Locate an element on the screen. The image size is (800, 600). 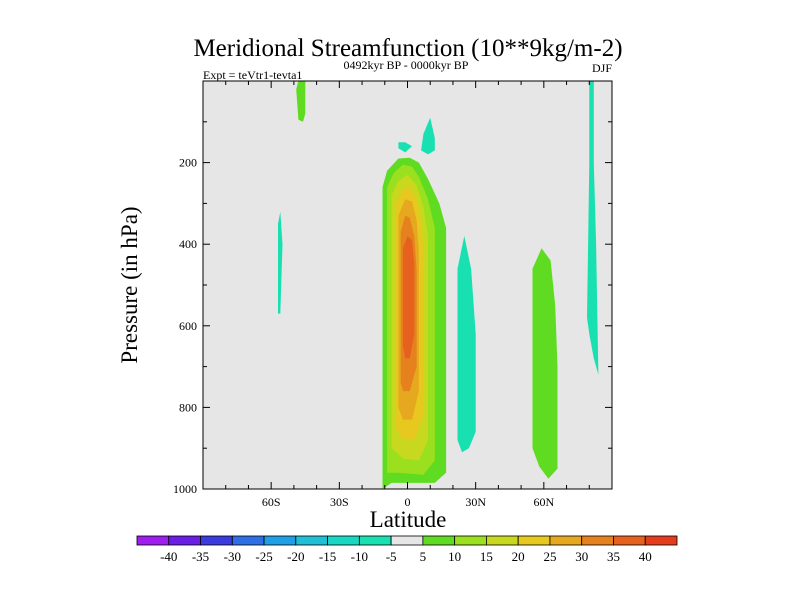
colorbar-label: 35 is located at coordinates (613, 556).